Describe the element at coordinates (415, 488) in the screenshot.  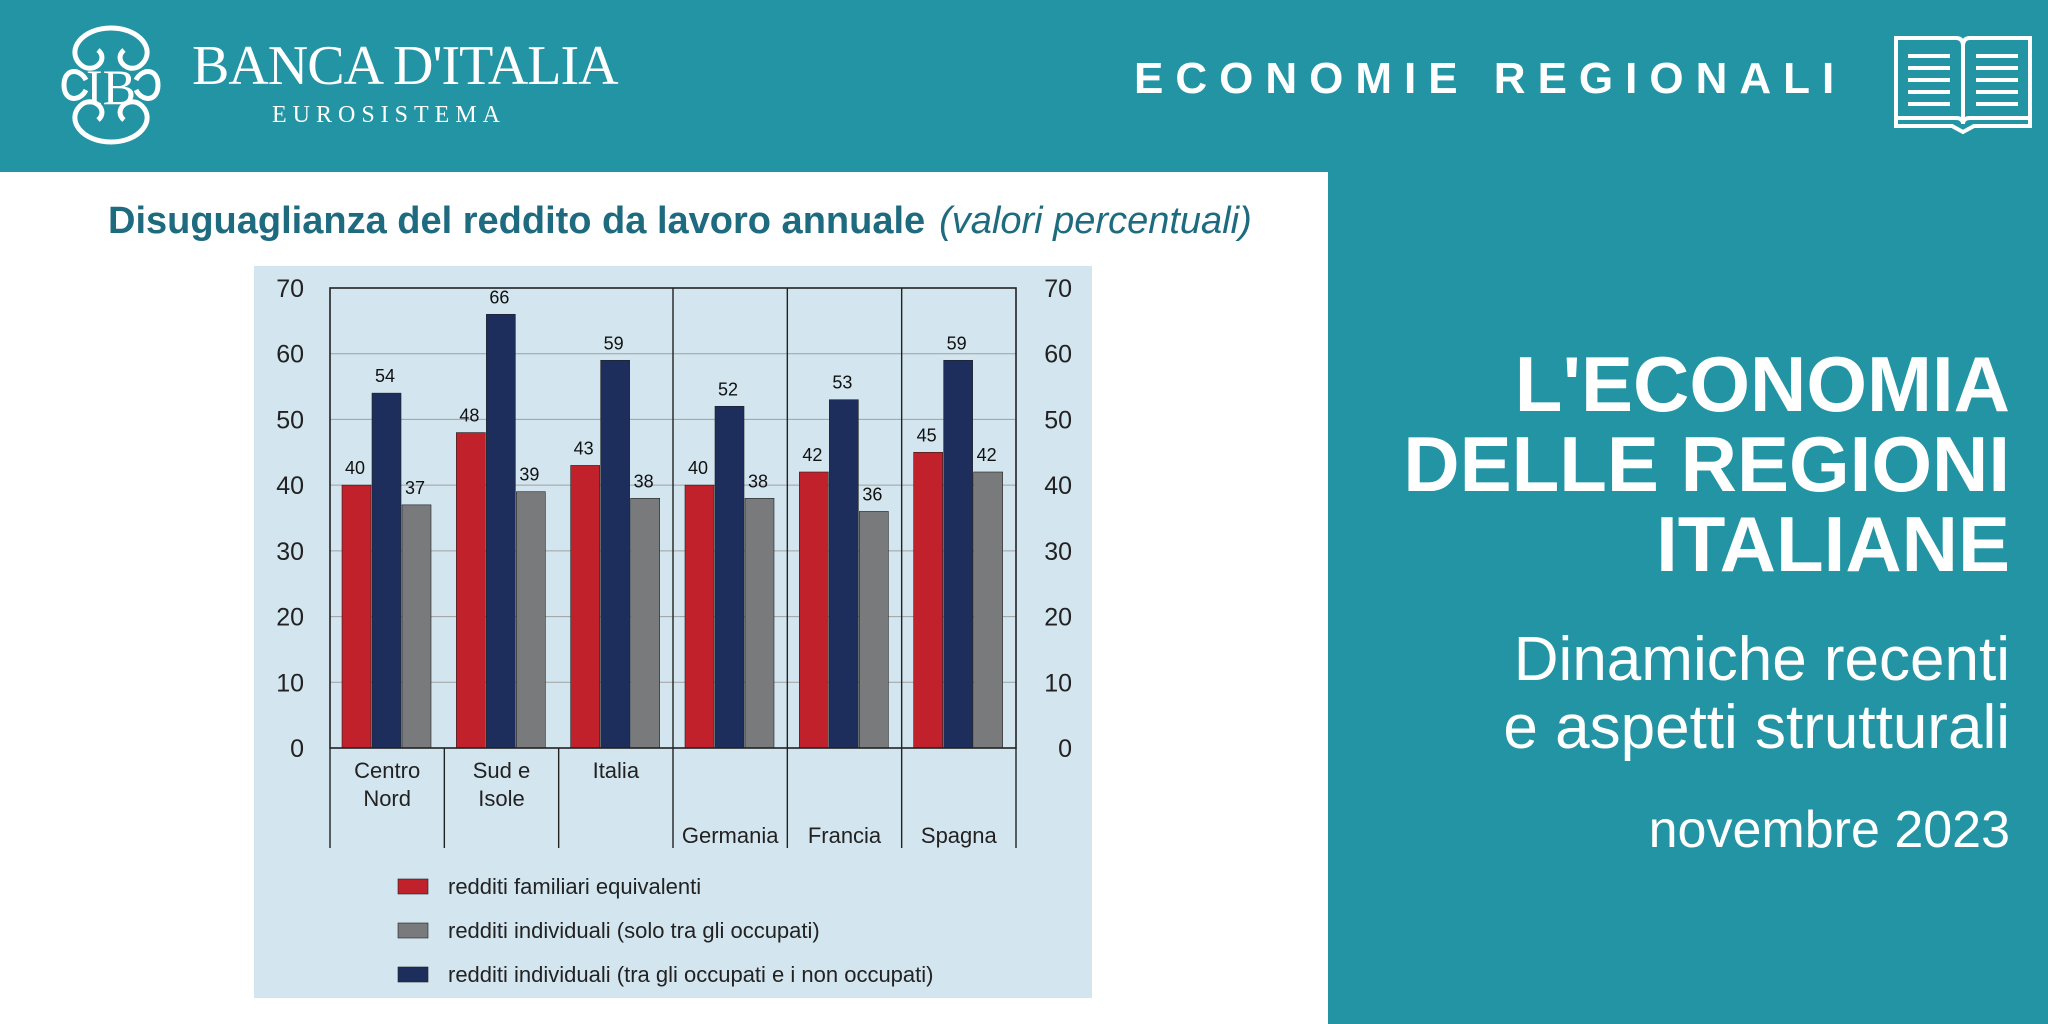
I see `data-label: 37` at that location.